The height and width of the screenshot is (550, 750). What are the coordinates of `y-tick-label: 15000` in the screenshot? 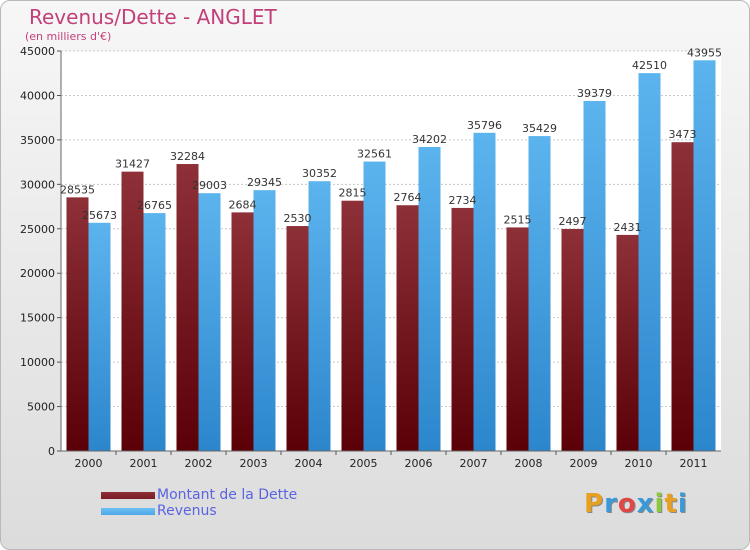 It's located at (37, 318).